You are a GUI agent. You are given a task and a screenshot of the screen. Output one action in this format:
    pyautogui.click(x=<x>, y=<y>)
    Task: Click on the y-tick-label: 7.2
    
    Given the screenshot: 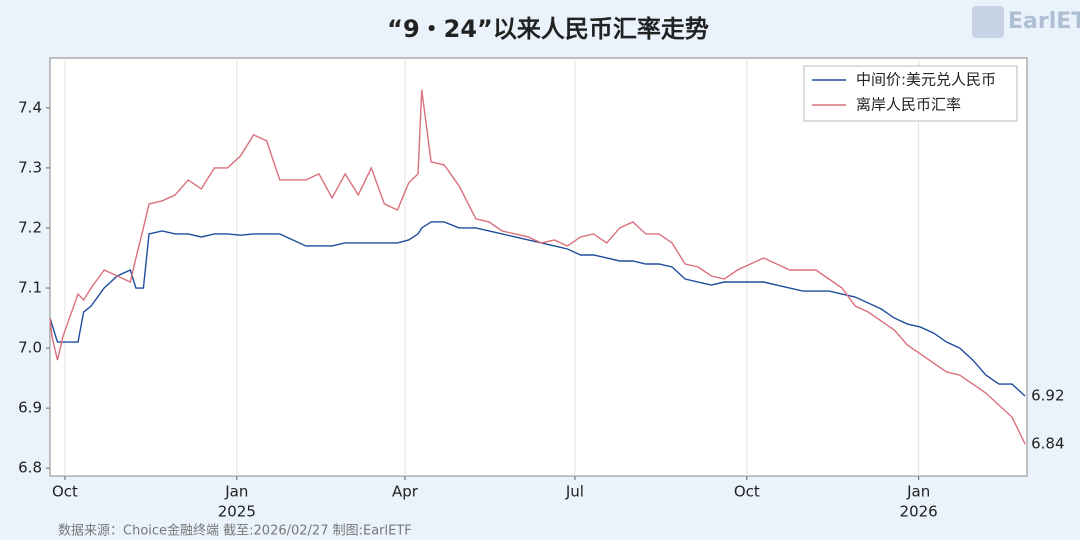 What is the action you would take?
    pyautogui.click(x=30, y=227)
    